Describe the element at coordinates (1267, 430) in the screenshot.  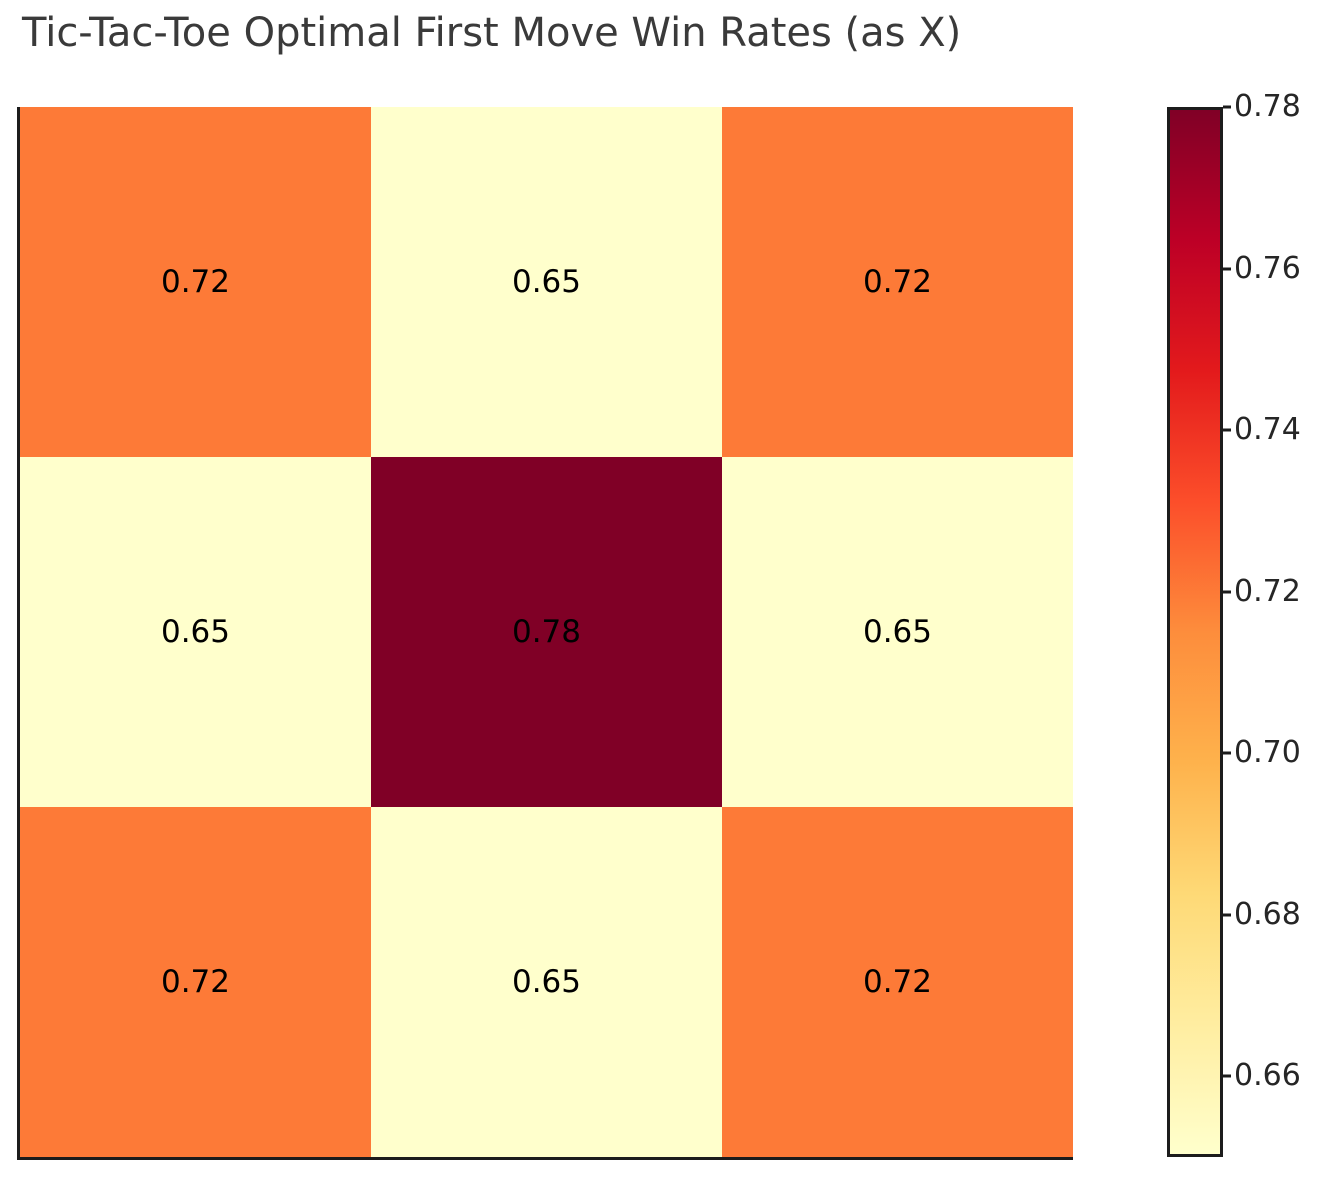
I see `colorbar-tick-label: 0.74` at that location.